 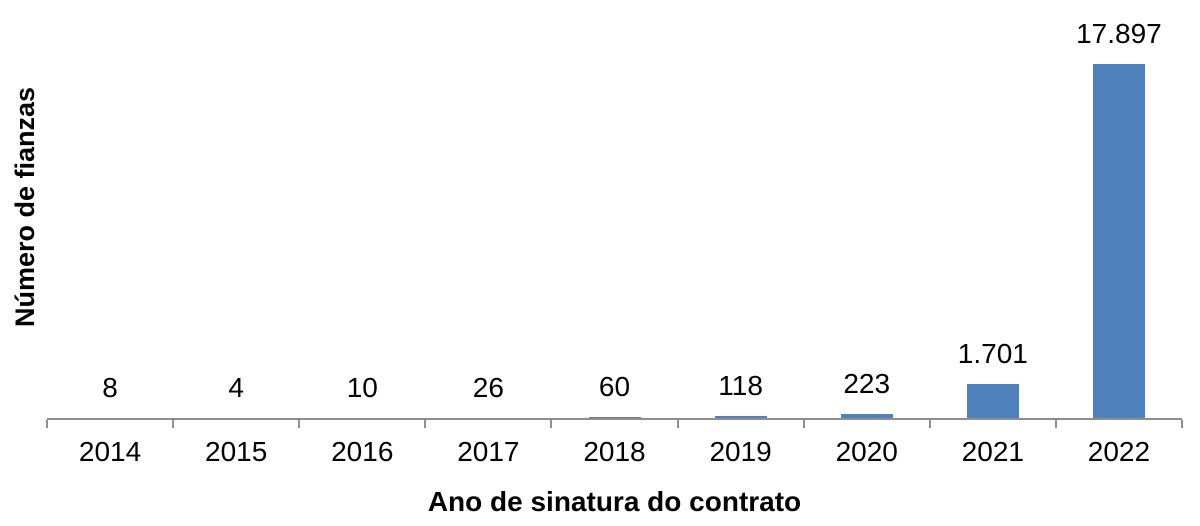 What do you see at coordinates (992, 401) in the screenshot?
I see `bar-2021` at bounding box center [992, 401].